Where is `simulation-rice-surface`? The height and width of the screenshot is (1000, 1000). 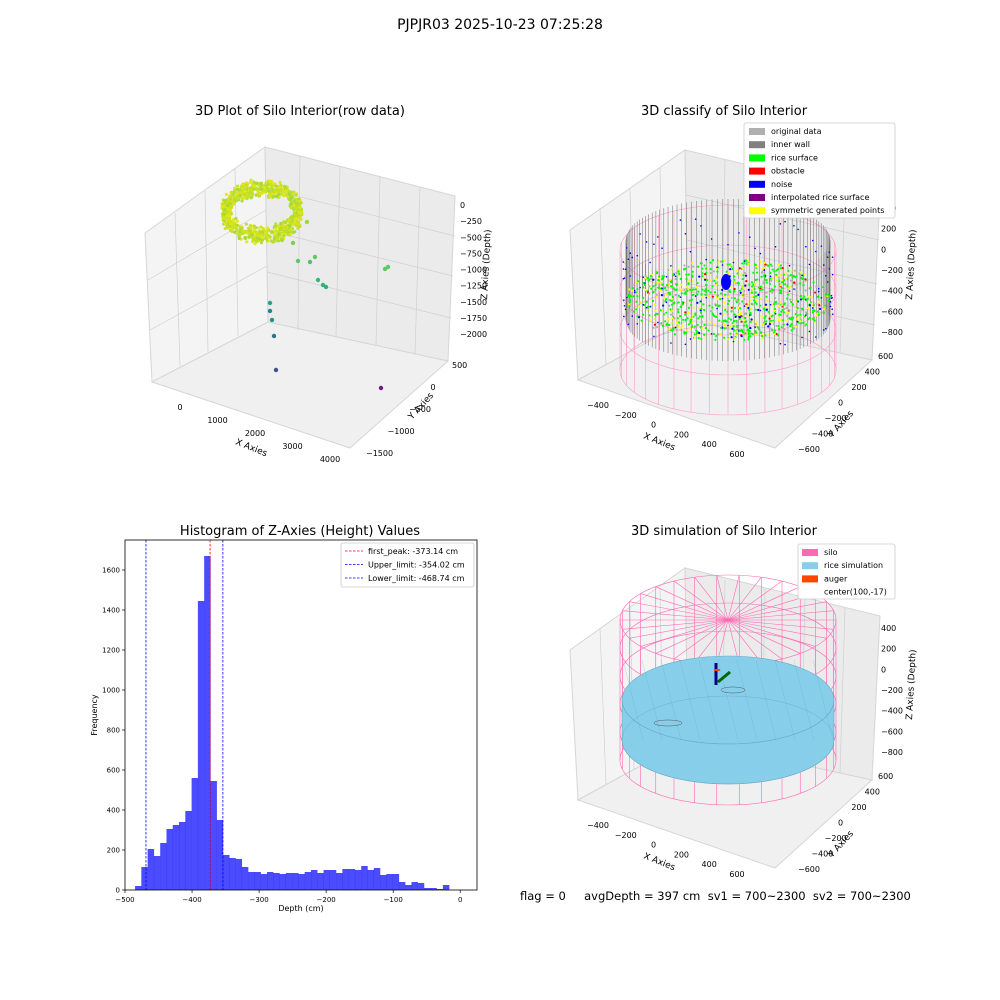
simulation-rice-surface is located at coordinates (728, 720).